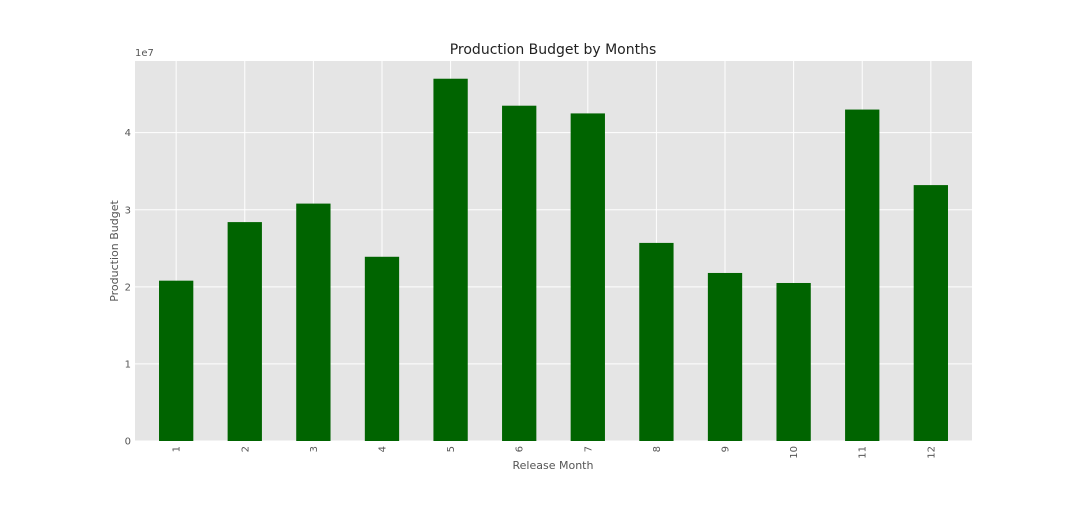 The image size is (1080, 508). Describe the element at coordinates (553, 465) in the screenshot. I see `x-axis-label: Release Month` at that location.